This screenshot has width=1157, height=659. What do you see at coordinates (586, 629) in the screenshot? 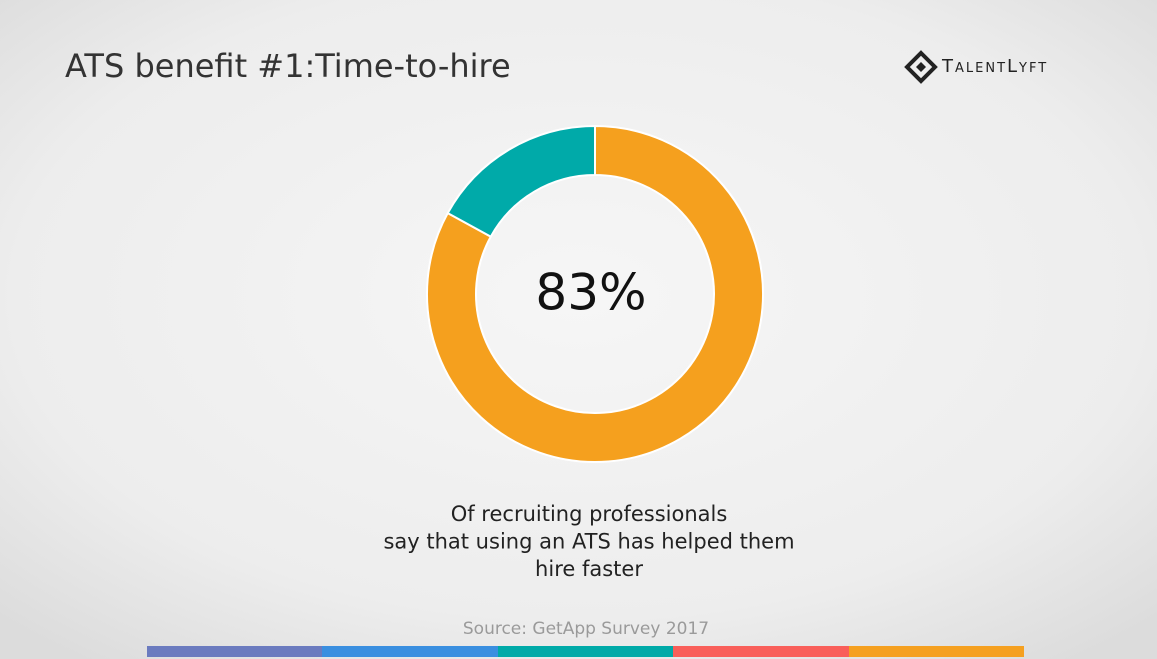
I see `source: Source: GetApp Survey 2017` at bounding box center [586, 629].